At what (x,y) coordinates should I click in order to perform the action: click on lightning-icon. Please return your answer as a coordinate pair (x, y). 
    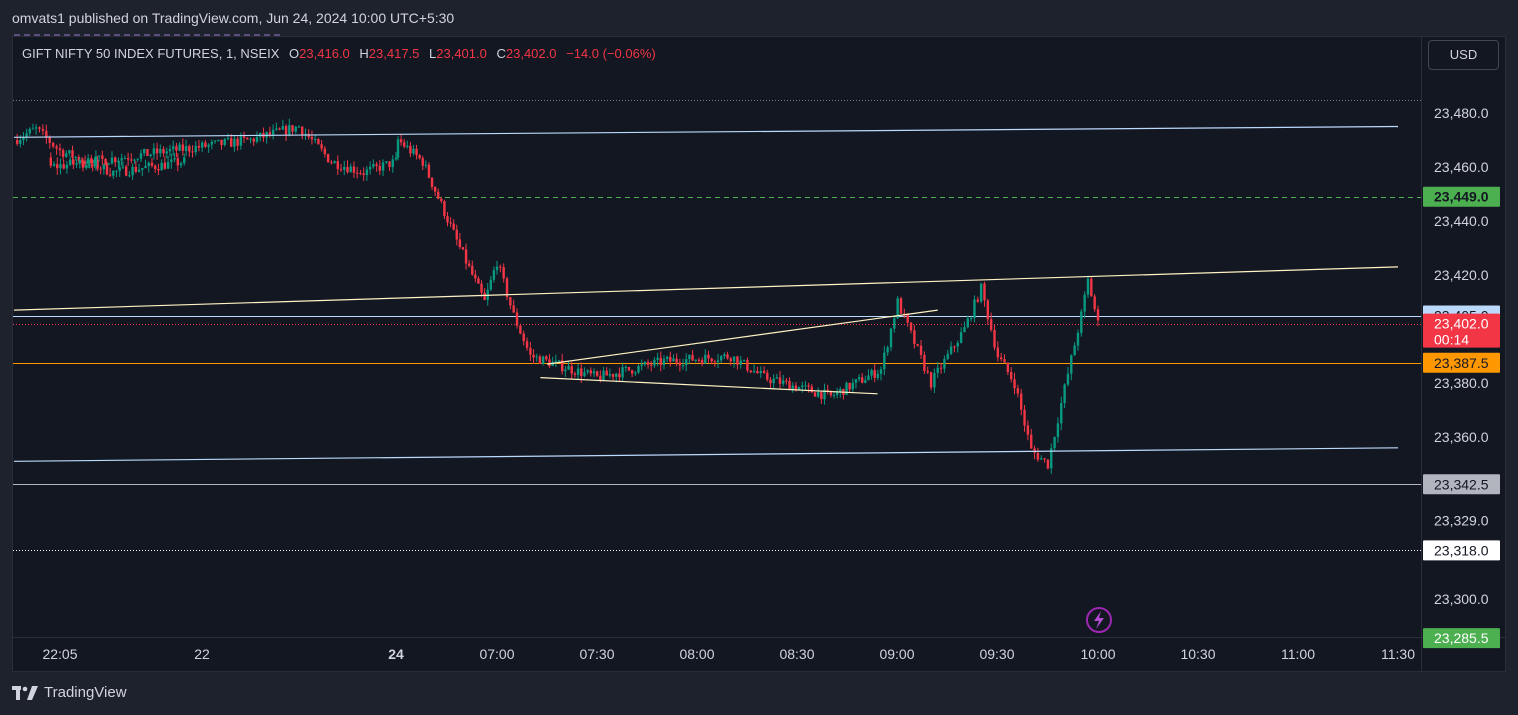
    Looking at the image, I should click on (1099, 620).